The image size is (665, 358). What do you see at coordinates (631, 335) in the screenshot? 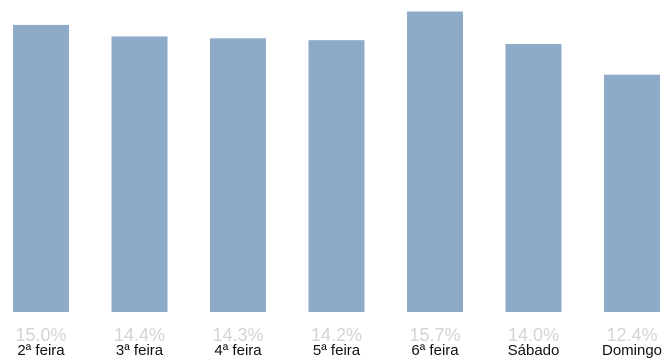
I see `value-label-6: 12.4%` at bounding box center [631, 335].